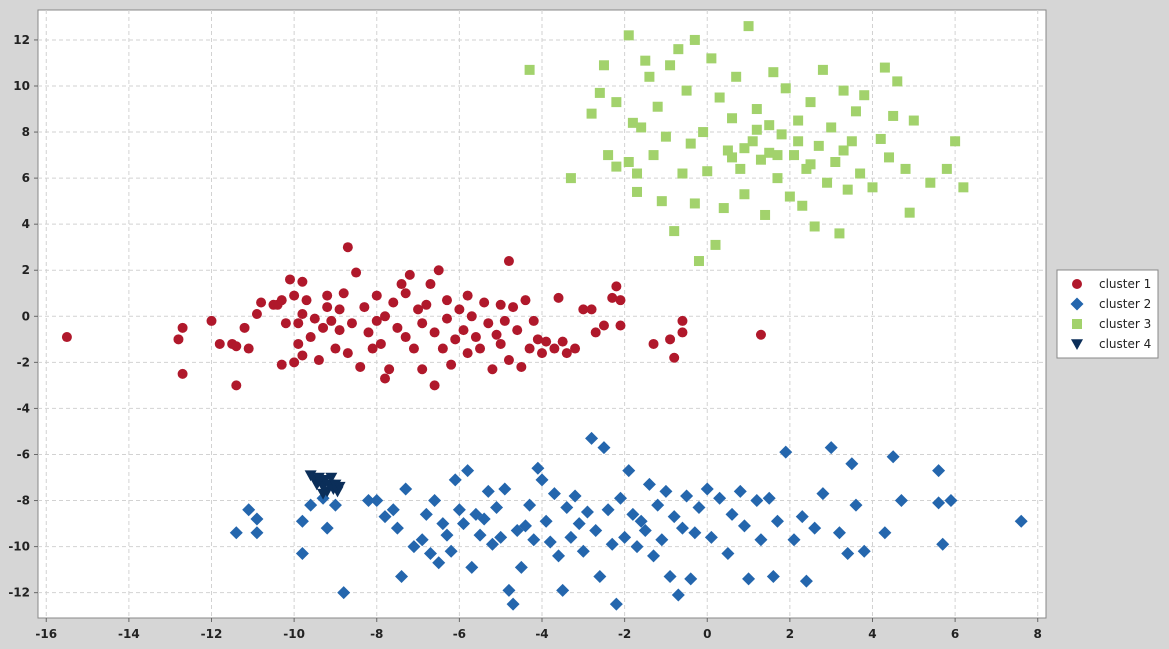 The width and height of the screenshot is (1169, 649). I want to click on y-tick-label: -8, so click(23, 501).